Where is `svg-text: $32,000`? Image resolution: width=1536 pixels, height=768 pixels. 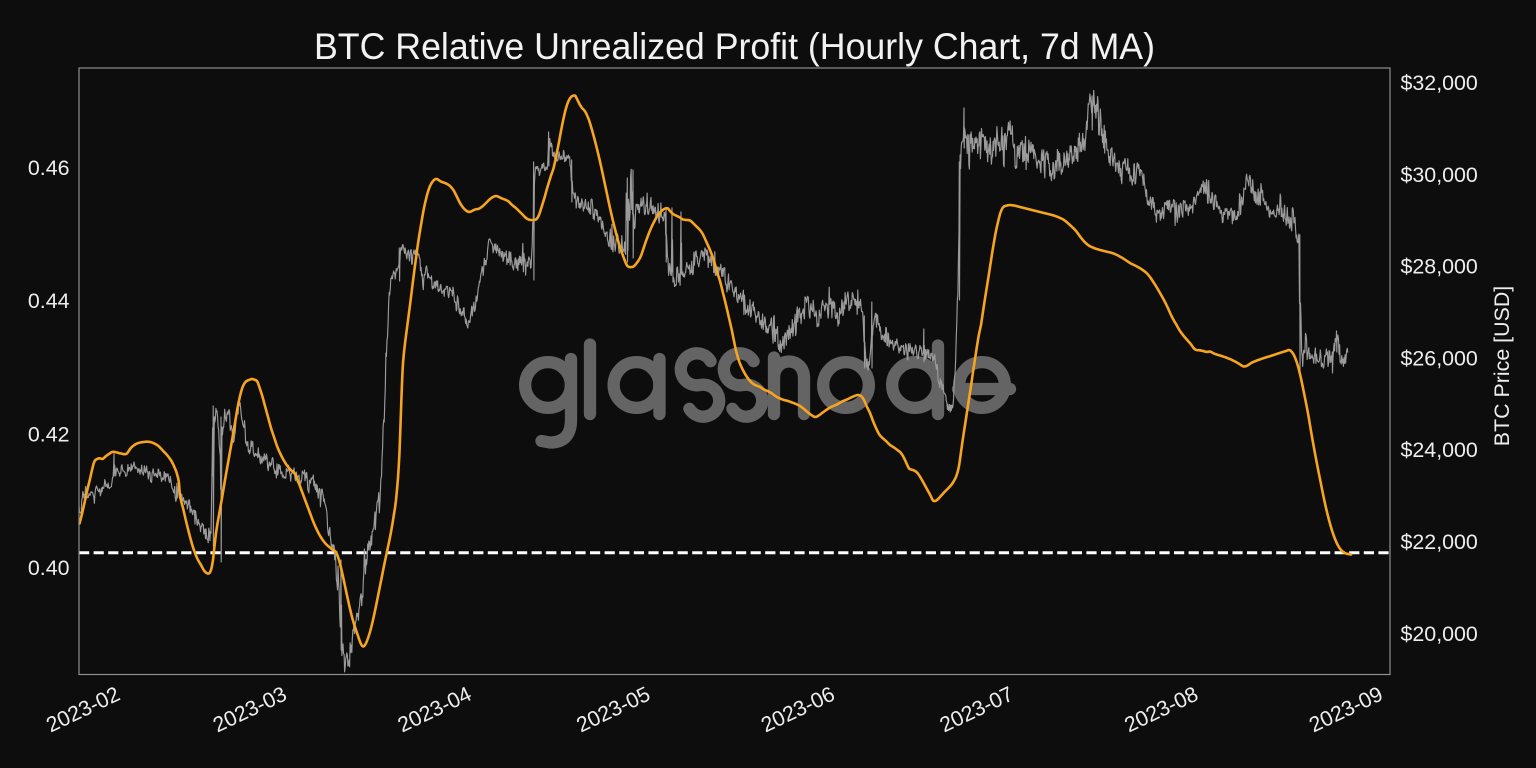 svg-text: $32,000 is located at coordinates (1439, 83).